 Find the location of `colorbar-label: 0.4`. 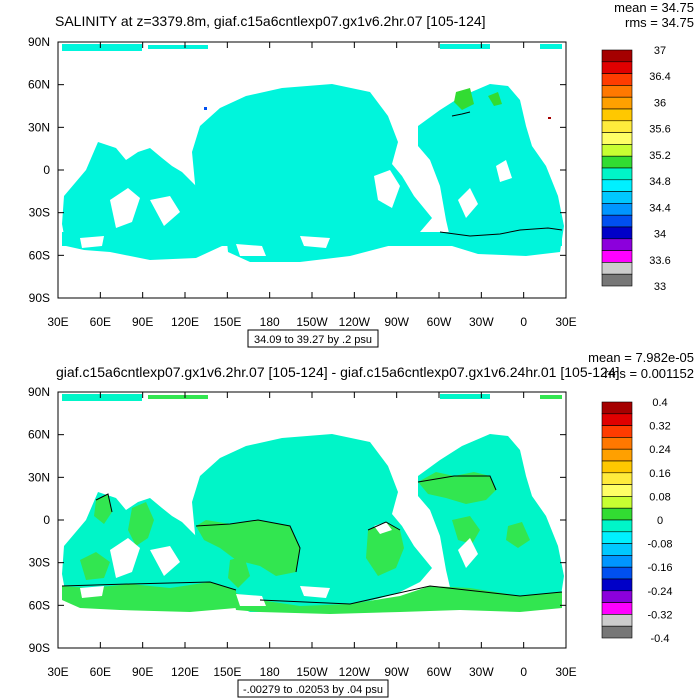

colorbar-label: 0.4 is located at coordinates (659, 403).